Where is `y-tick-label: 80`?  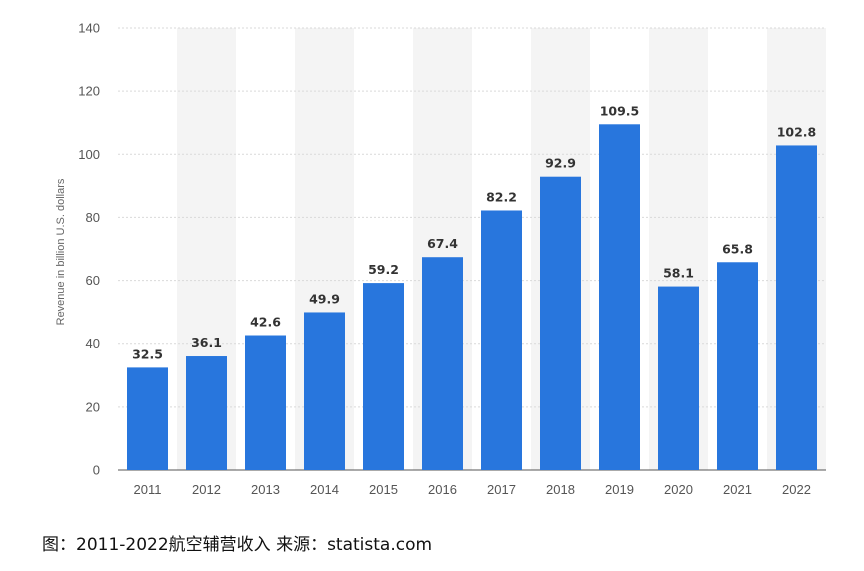 y-tick-label: 80 is located at coordinates (93, 217).